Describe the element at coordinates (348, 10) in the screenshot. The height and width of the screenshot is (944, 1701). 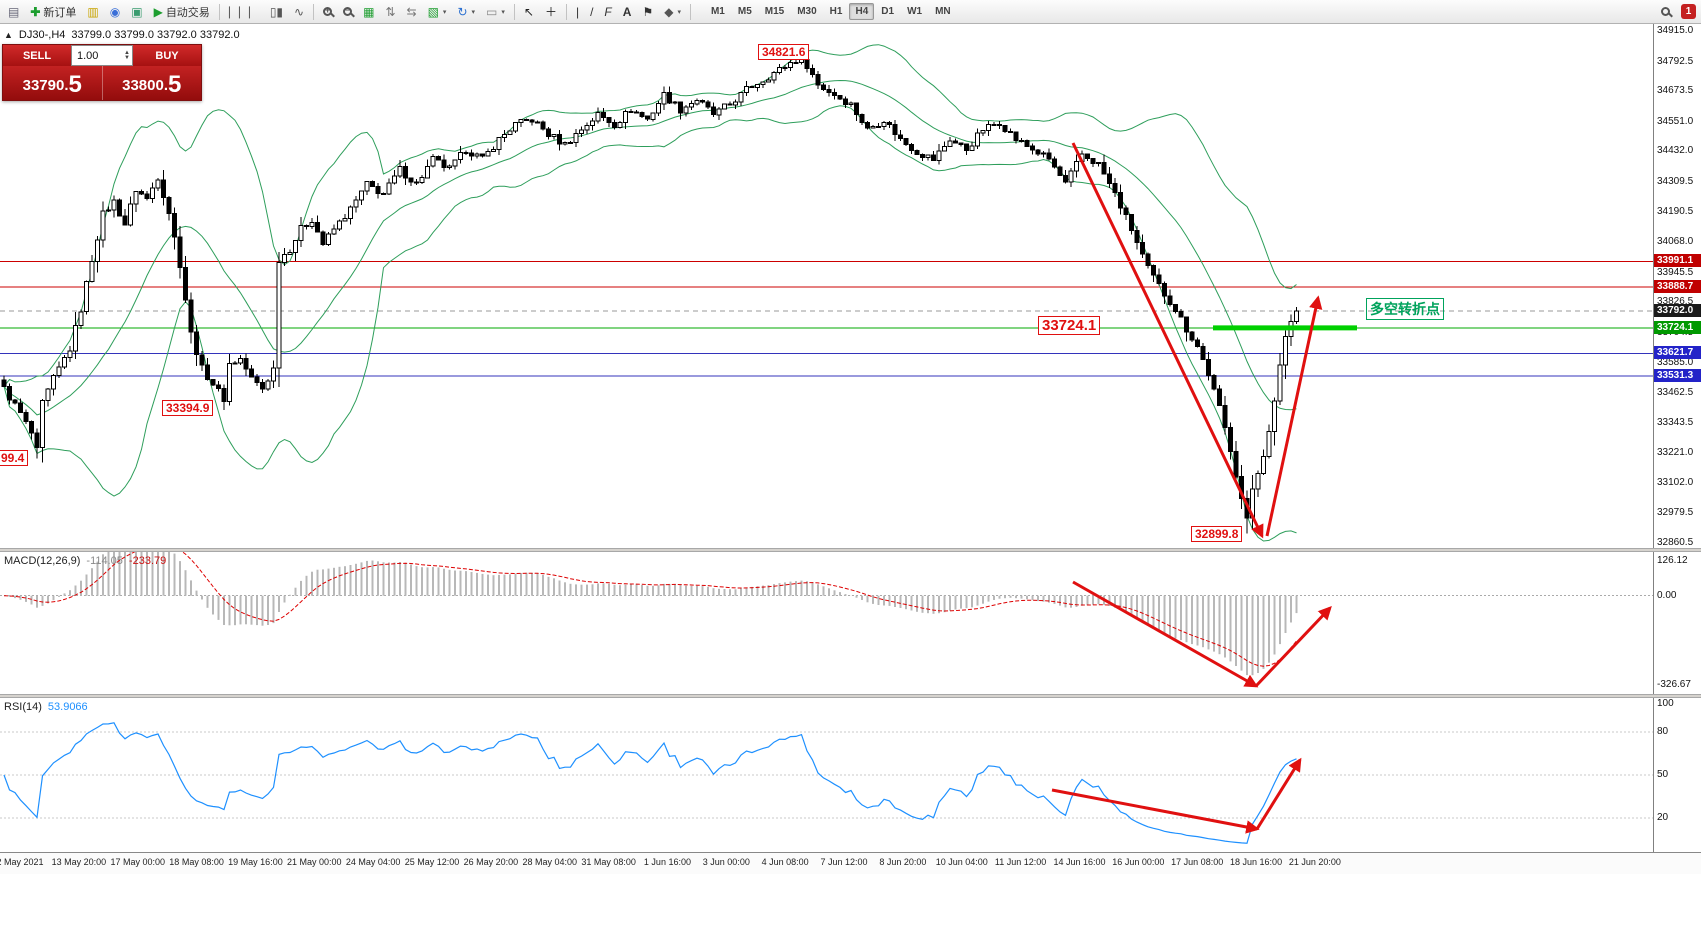
I see `zoom-out-icon: −` at that location.